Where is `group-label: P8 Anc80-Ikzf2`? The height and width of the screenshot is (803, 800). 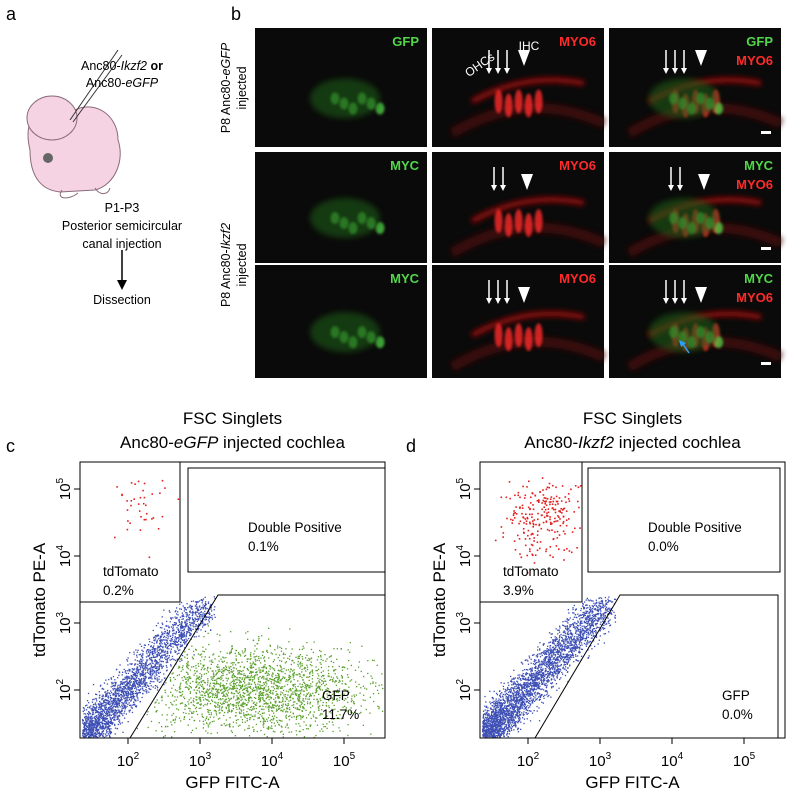
group-label: P8 Anc80-Ikzf2 is located at coordinates (226, 265).